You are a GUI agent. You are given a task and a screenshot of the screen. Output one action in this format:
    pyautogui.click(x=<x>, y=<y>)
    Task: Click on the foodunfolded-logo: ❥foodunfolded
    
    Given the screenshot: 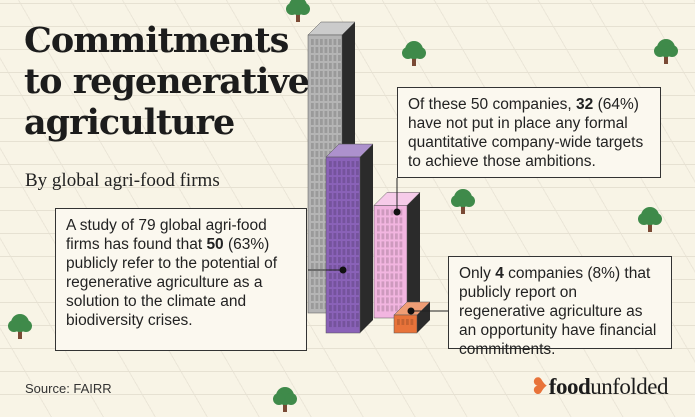 What is the action you would take?
    pyautogui.click(x=599, y=386)
    